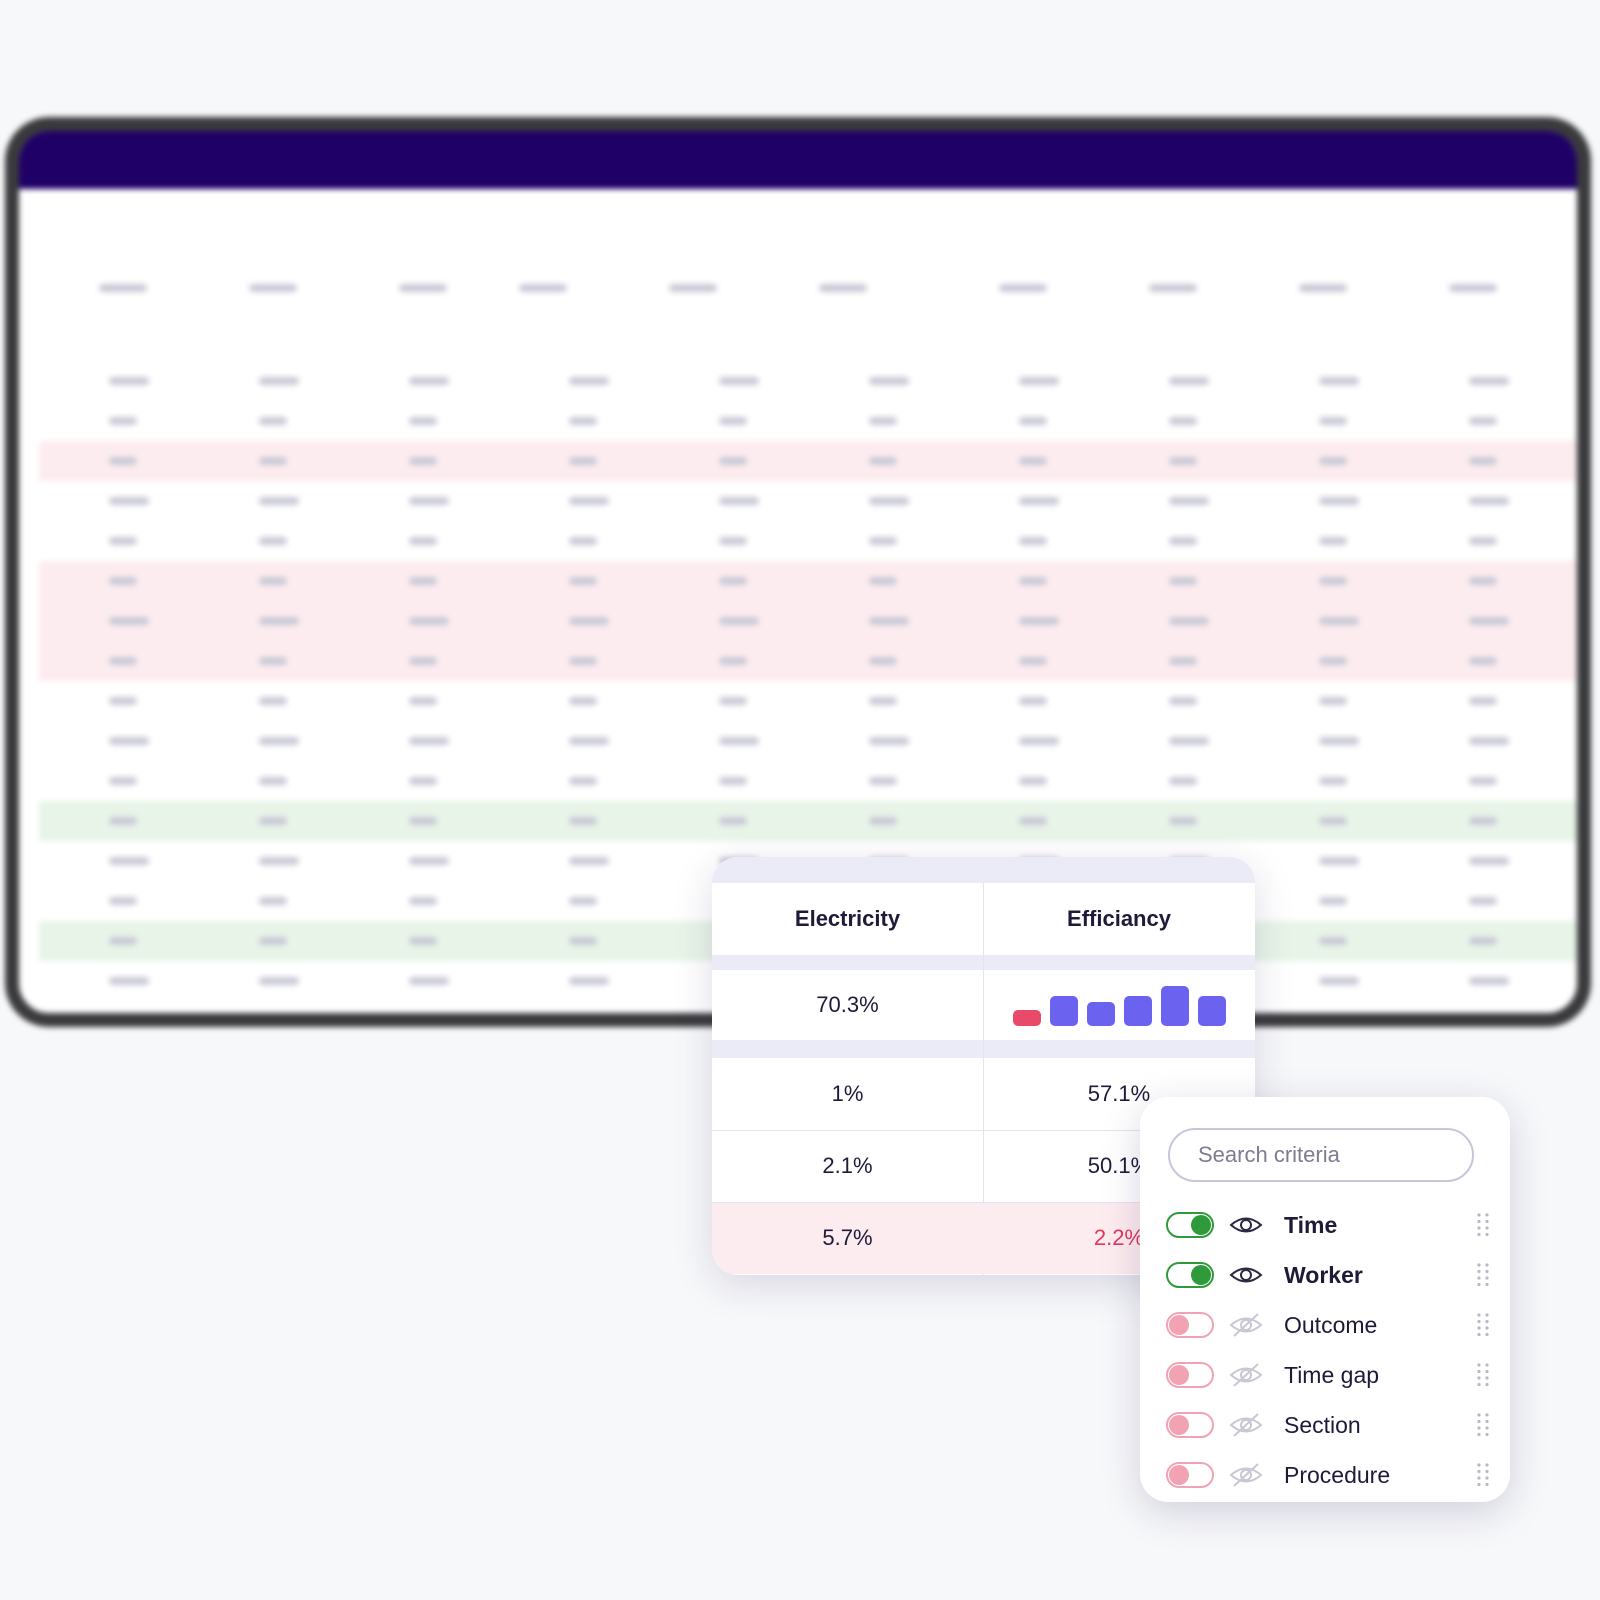  I want to click on criteria-item: Time gap, so click(1327, 1375).